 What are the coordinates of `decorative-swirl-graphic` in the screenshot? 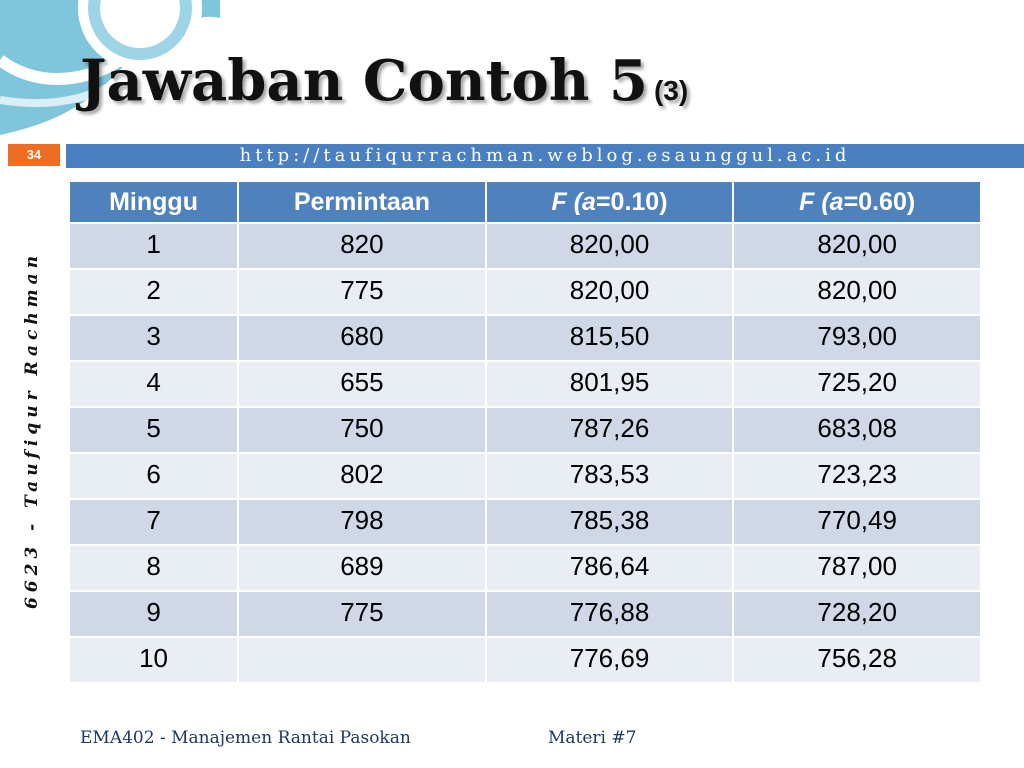 It's located at (110, 67).